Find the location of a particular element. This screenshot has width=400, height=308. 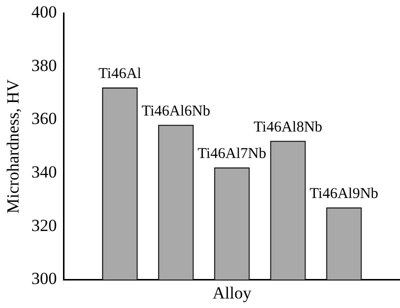

x-tick-label: Ti46Al7Nb is located at coordinates (232, 154).